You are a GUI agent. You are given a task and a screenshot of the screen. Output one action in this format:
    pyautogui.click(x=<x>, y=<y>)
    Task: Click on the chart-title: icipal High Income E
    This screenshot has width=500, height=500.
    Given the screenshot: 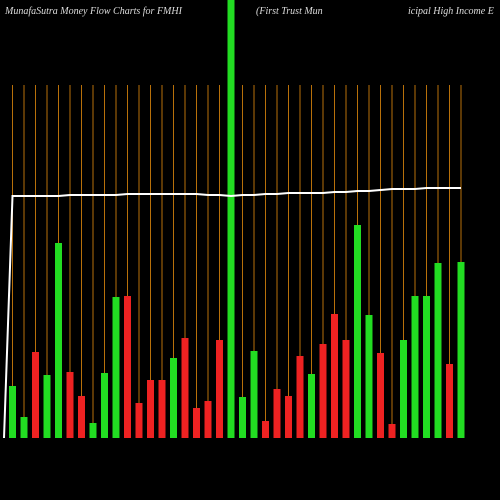 What is the action you would take?
    pyautogui.click(x=451, y=11)
    